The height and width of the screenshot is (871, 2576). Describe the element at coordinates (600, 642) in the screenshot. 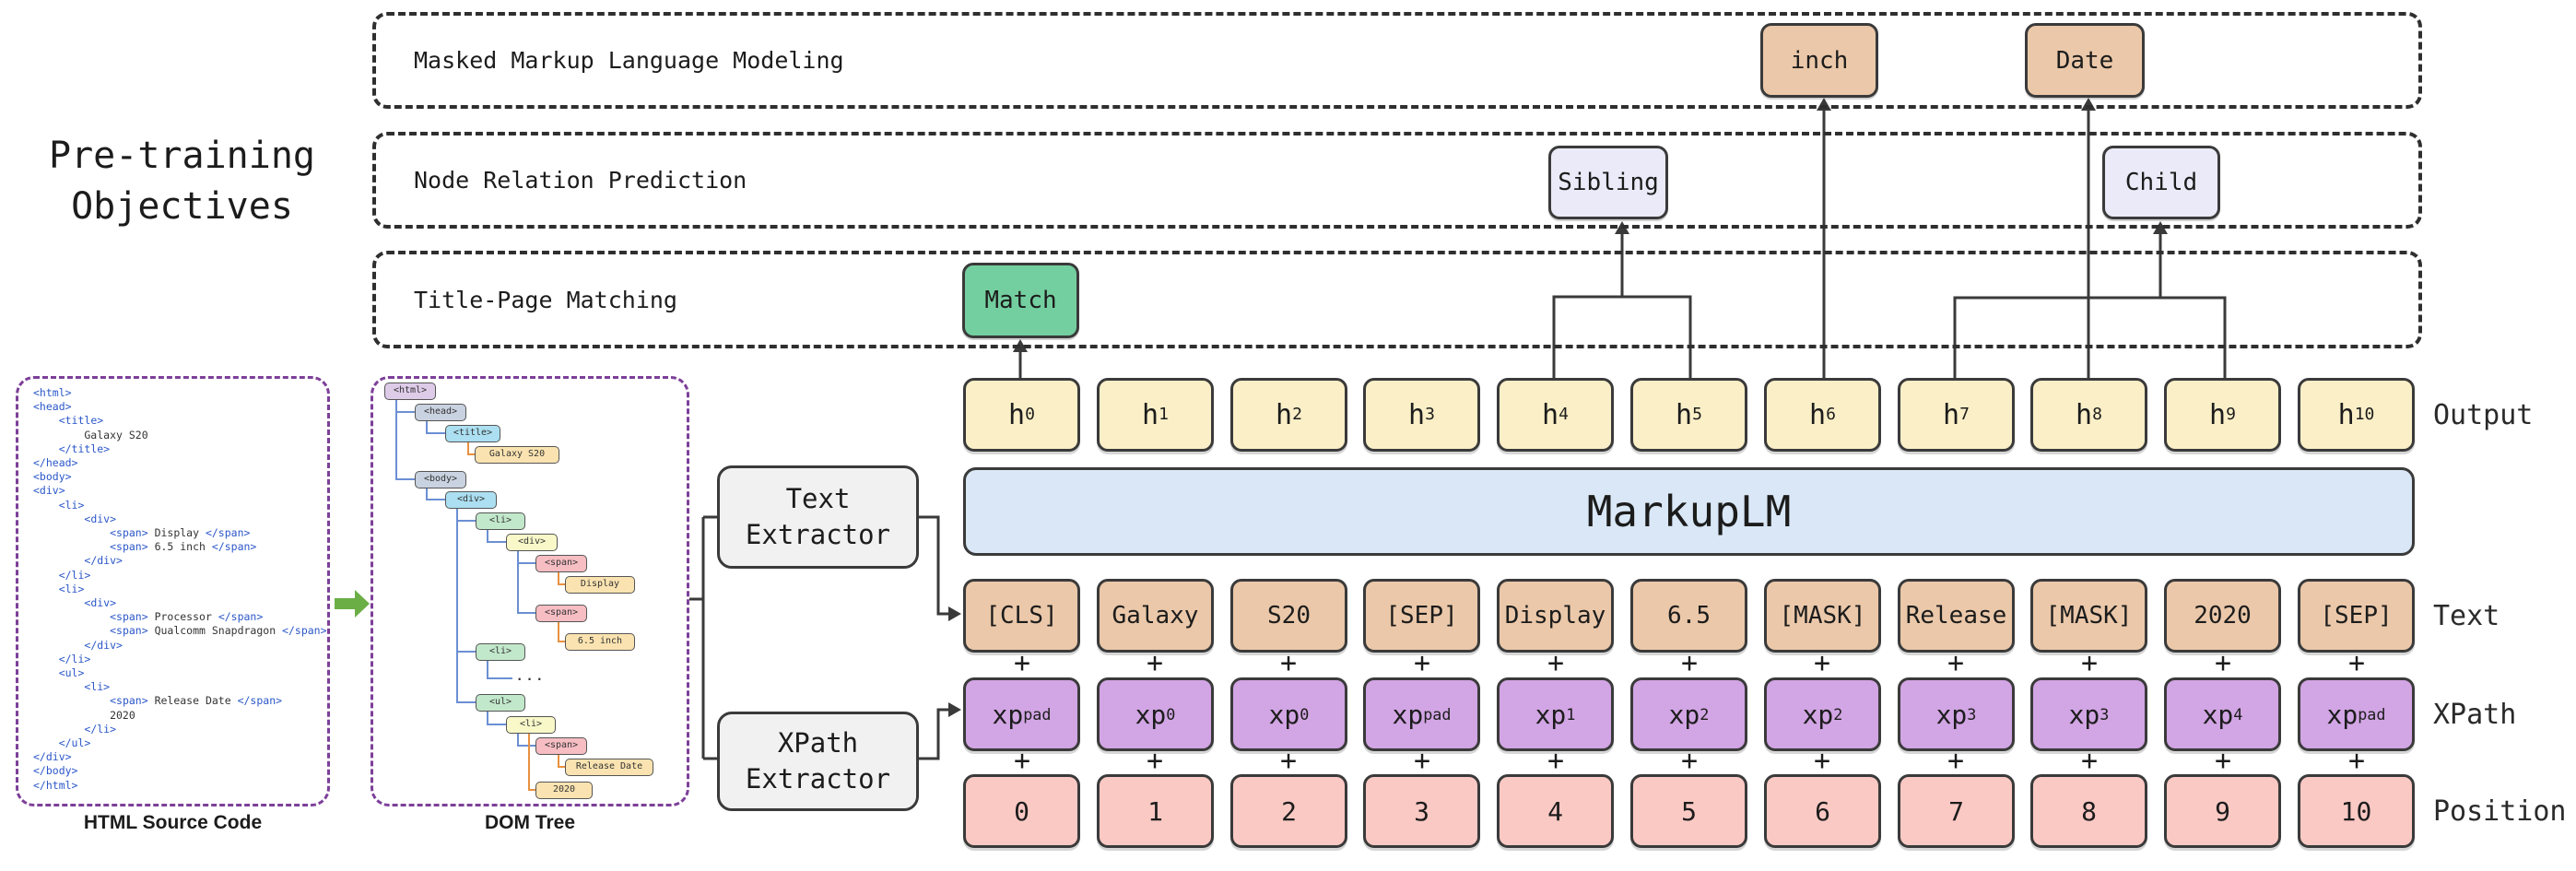

I see `dom-tree-node-t_inch: 6.5 inch` at that location.